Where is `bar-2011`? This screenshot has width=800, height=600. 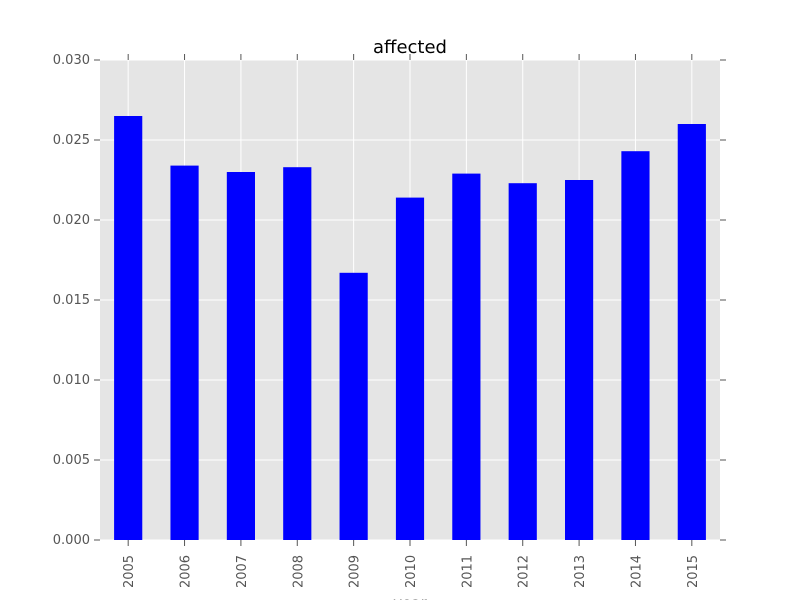 bar-2011 is located at coordinates (466, 356).